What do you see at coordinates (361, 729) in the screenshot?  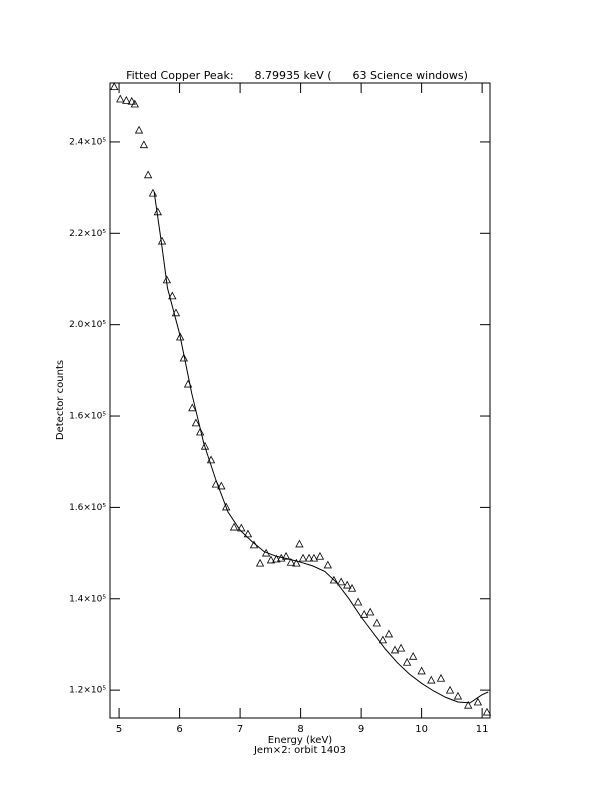 I see `x-tick-label: 9` at bounding box center [361, 729].